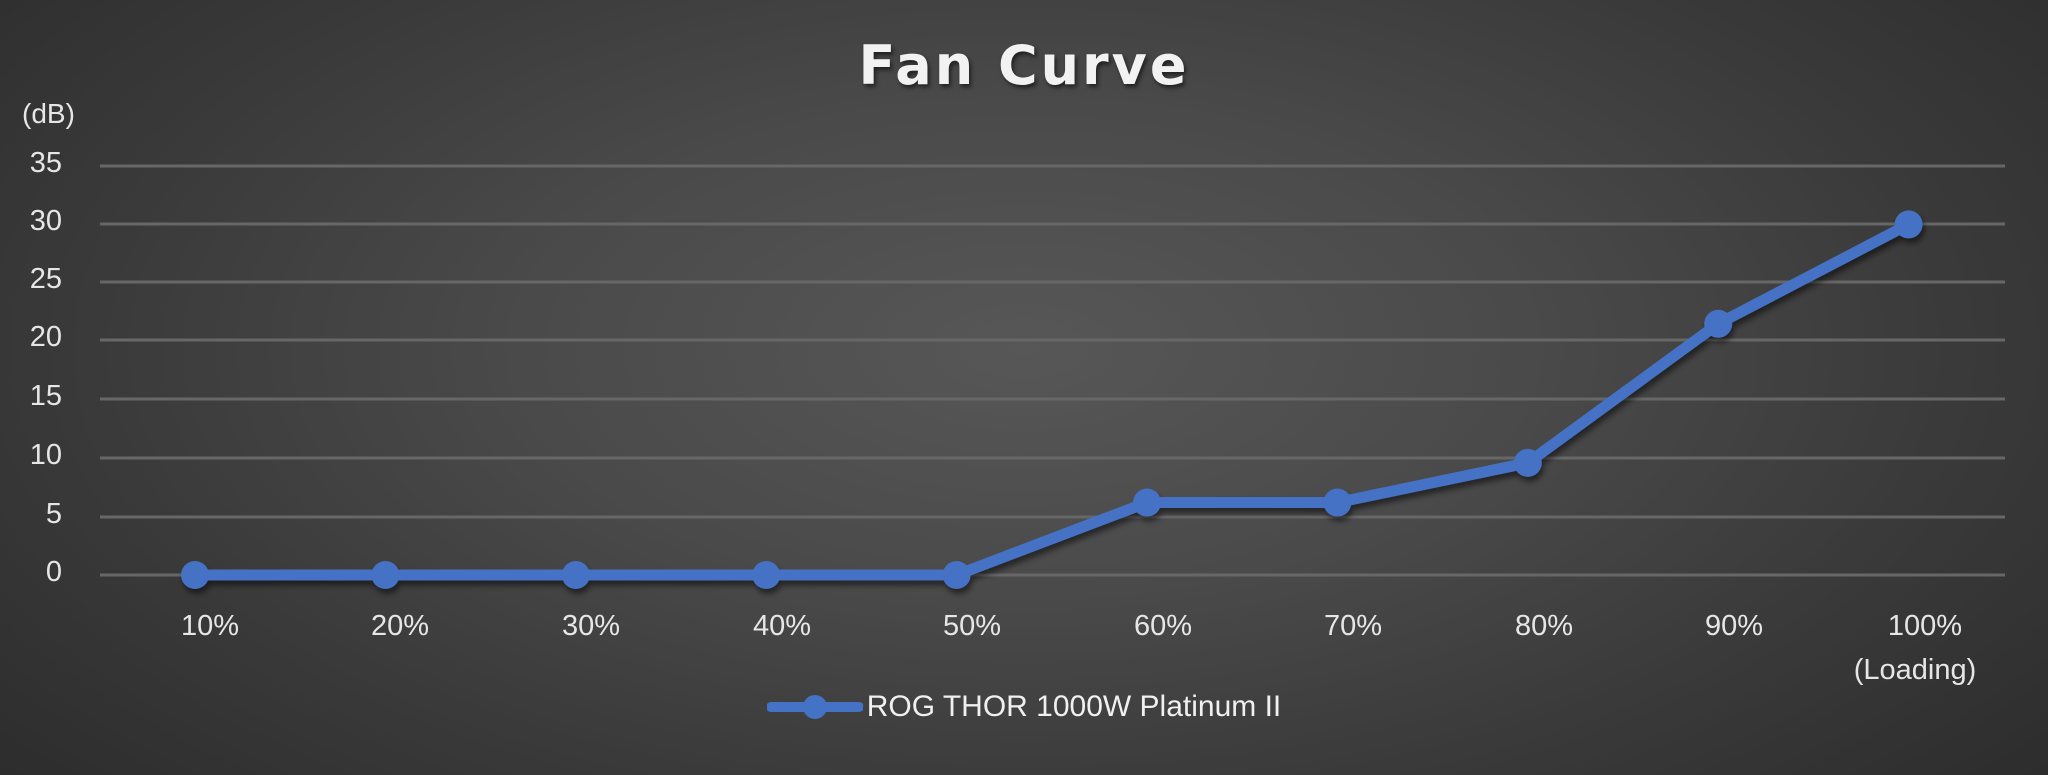 The image size is (2048, 775). Describe the element at coordinates (1734, 626) in the screenshot. I see `x-tick-label: 90%` at that location.